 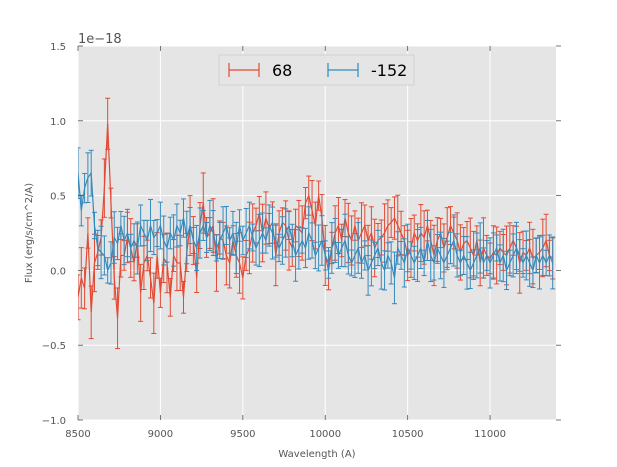 I want to click on y-tick-label: 1.5, so click(x=58, y=47).